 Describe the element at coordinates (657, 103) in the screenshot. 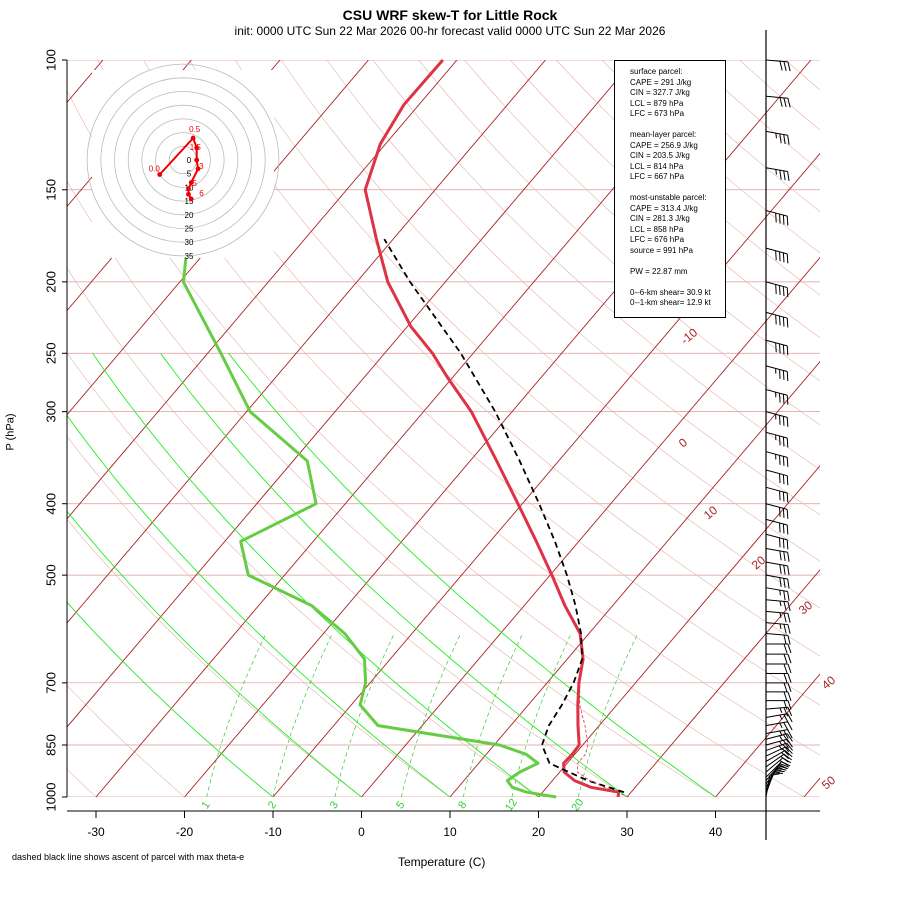

I see `surface-lcl: LCL = 879 hPa` at that location.